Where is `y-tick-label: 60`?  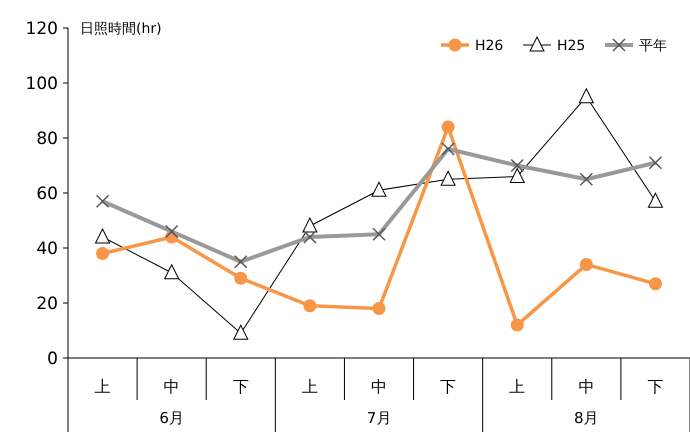
y-tick-label: 60 is located at coordinates (47, 194).